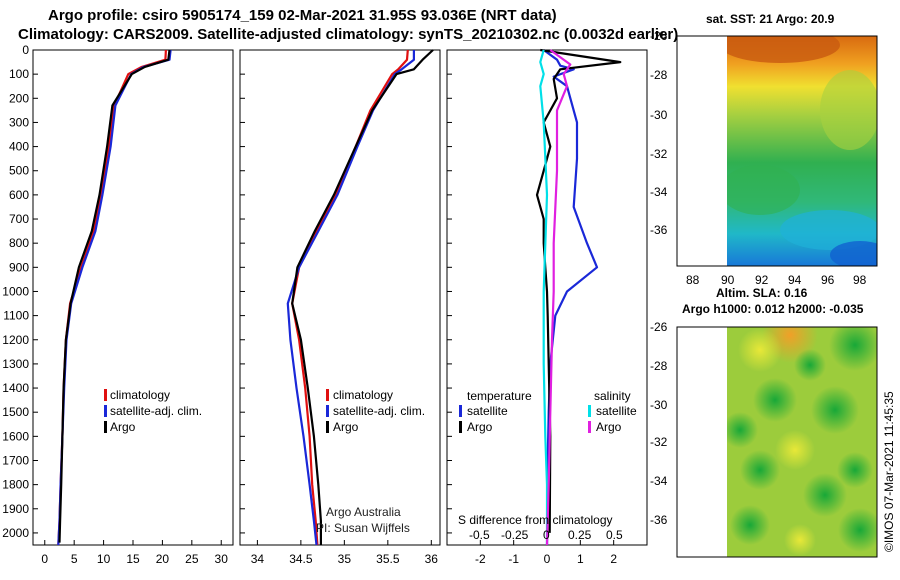 The width and height of the screenshot is (900, 580). What do you see at coordinates (222, 559) in the screenshot?
I see `temp-xtick-label: 30` at bounding box center [222, 559].